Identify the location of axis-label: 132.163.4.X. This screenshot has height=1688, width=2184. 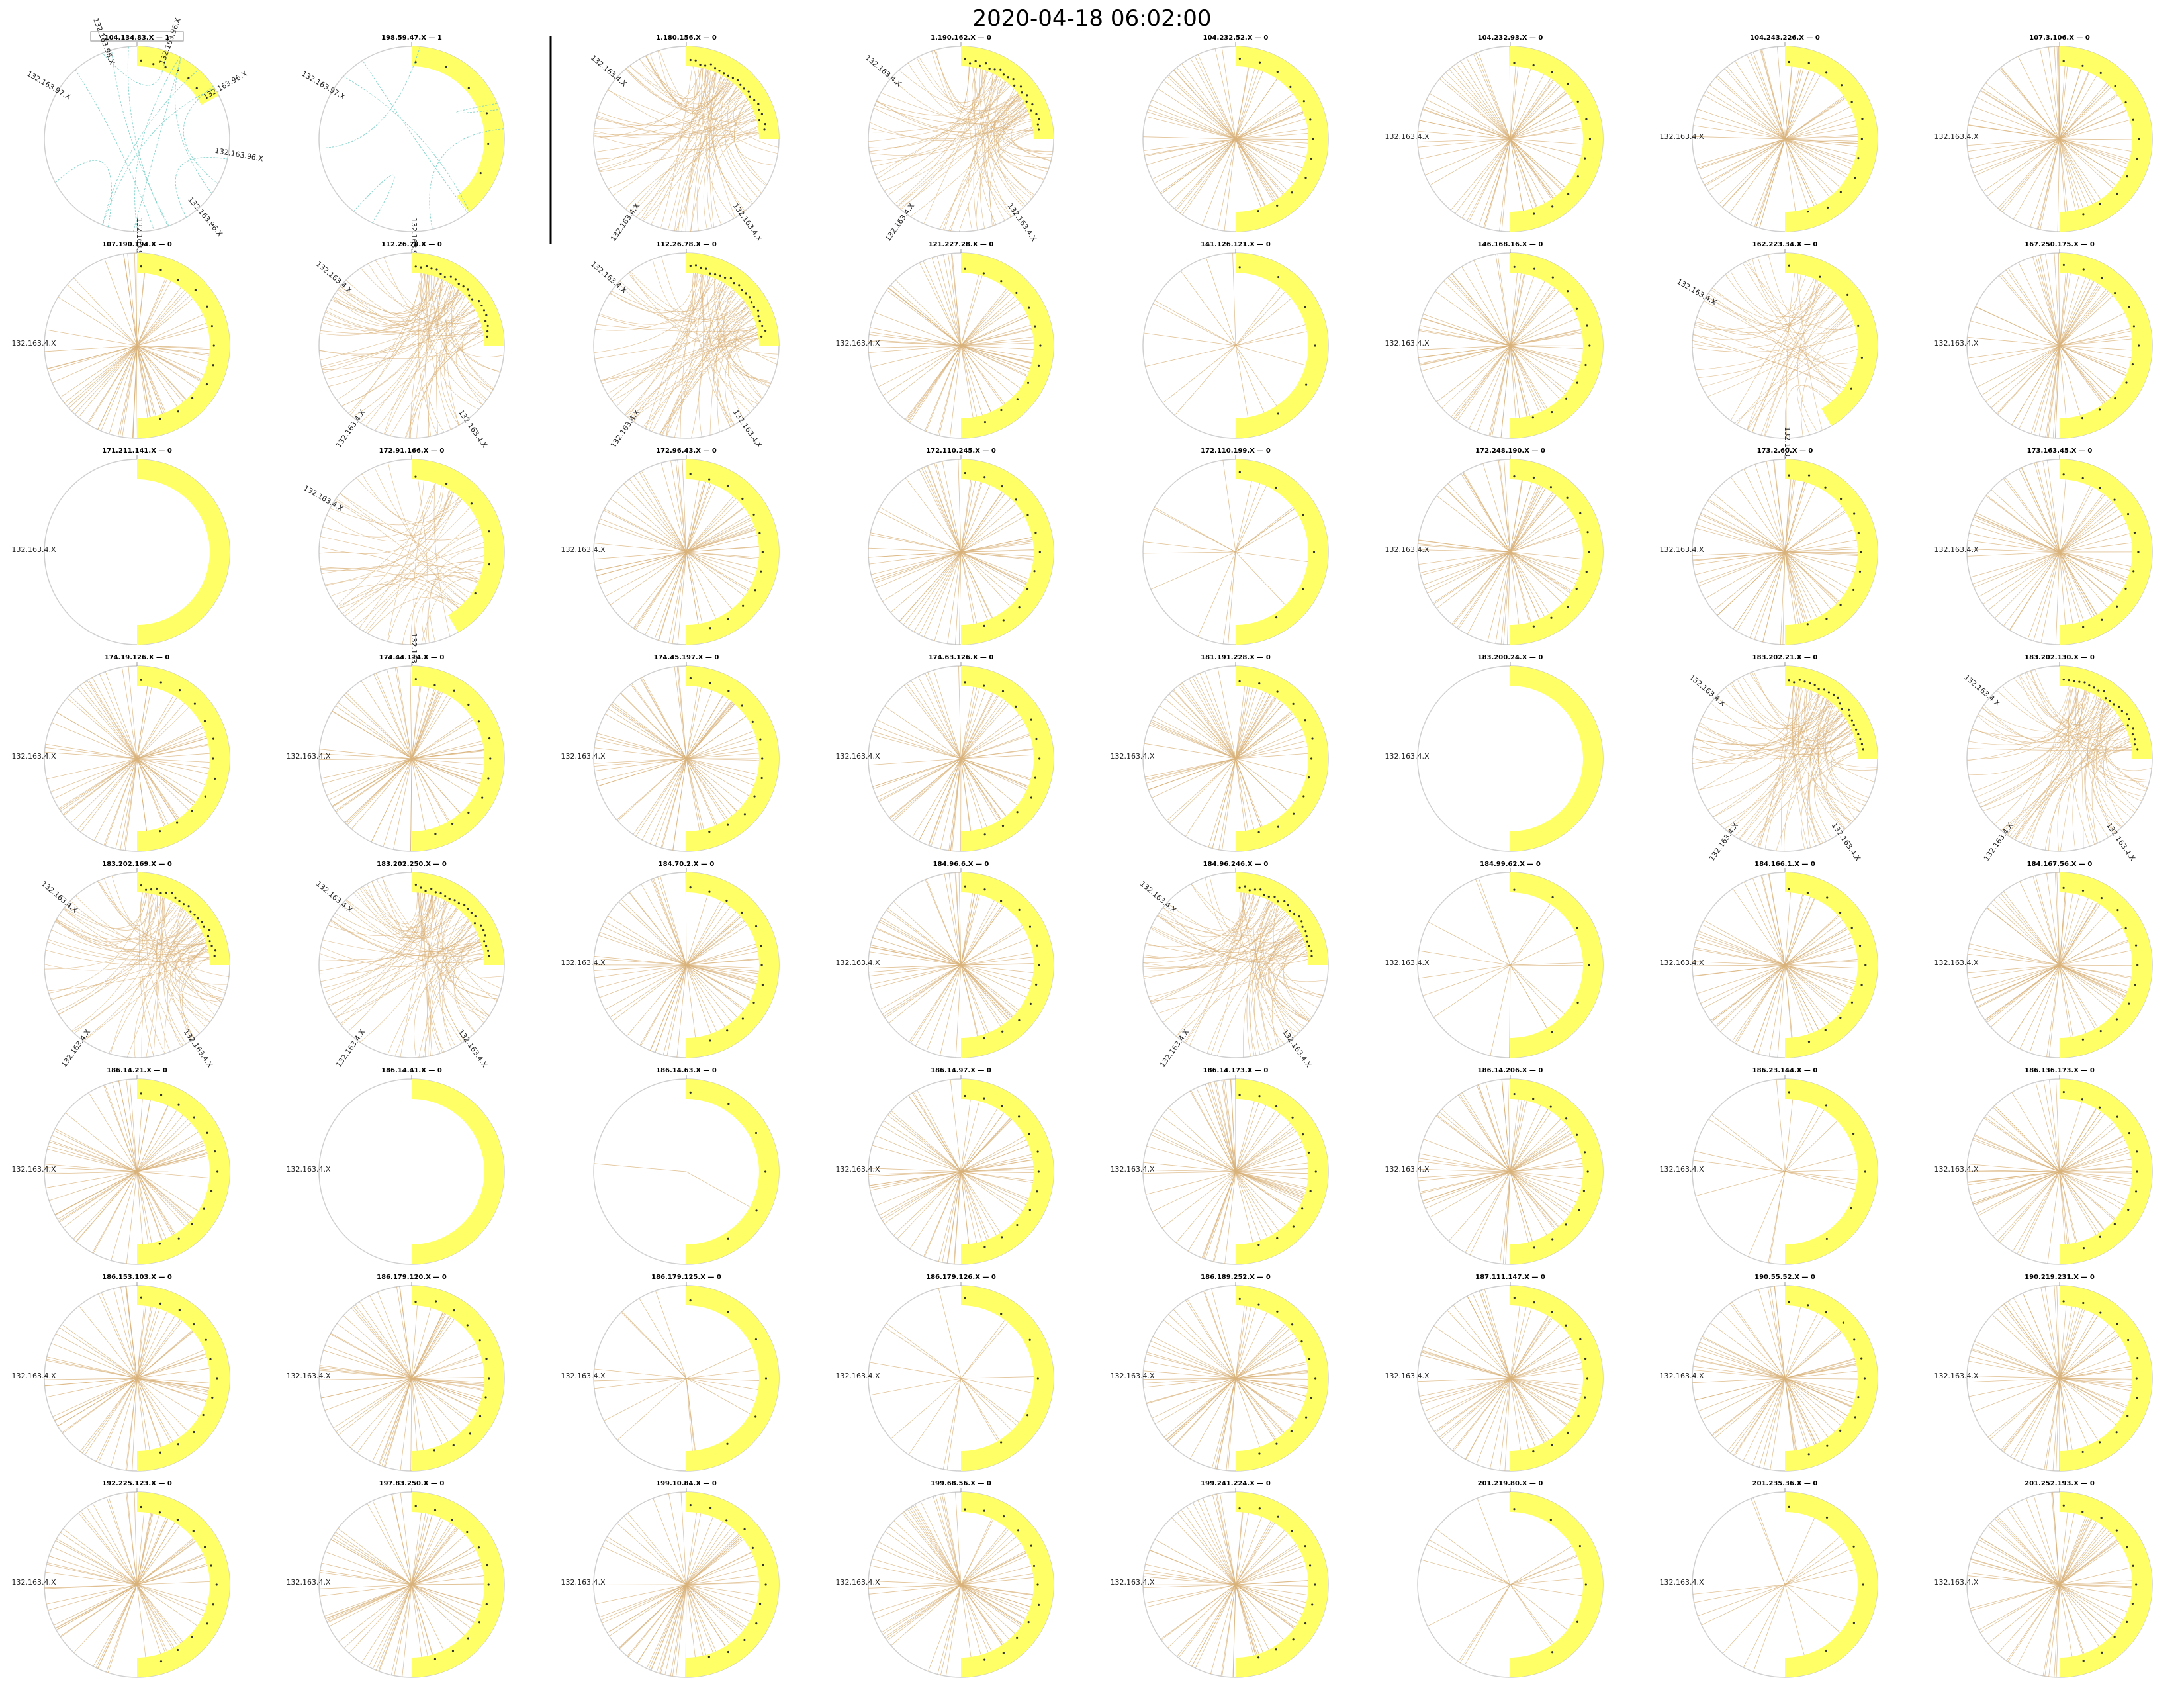
(1846, 842).